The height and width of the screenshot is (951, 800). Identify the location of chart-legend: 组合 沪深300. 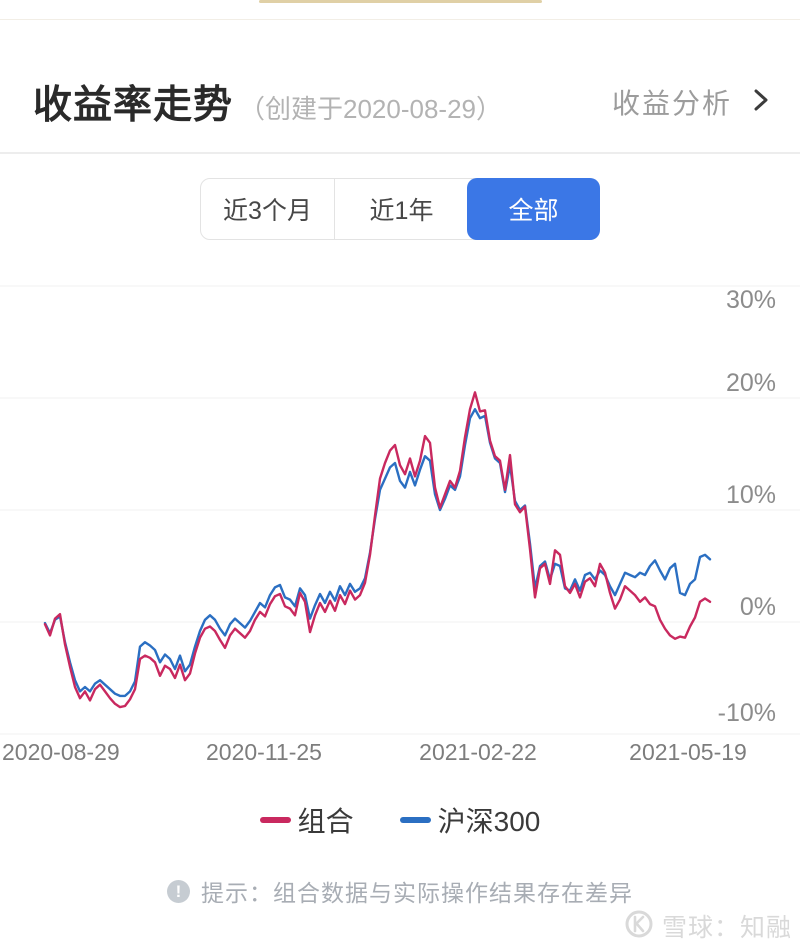
(400, 820).